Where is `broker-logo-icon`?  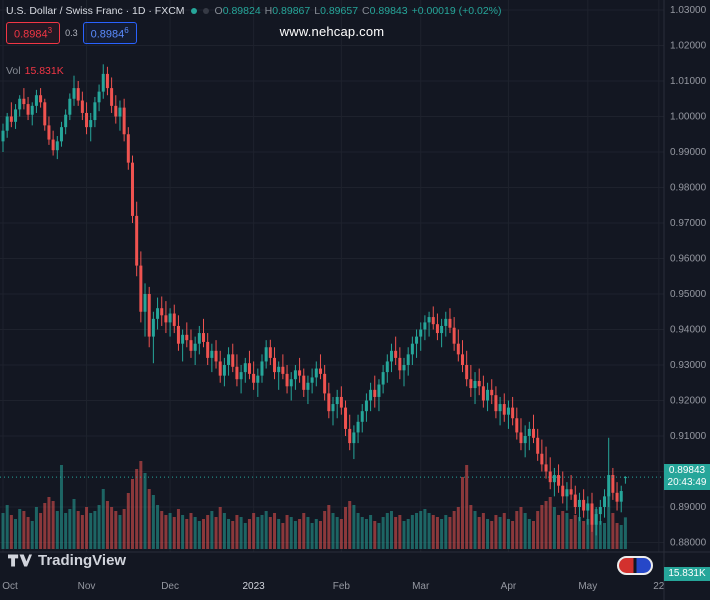 broker-logo-icon is located at coordinates (635, 565).